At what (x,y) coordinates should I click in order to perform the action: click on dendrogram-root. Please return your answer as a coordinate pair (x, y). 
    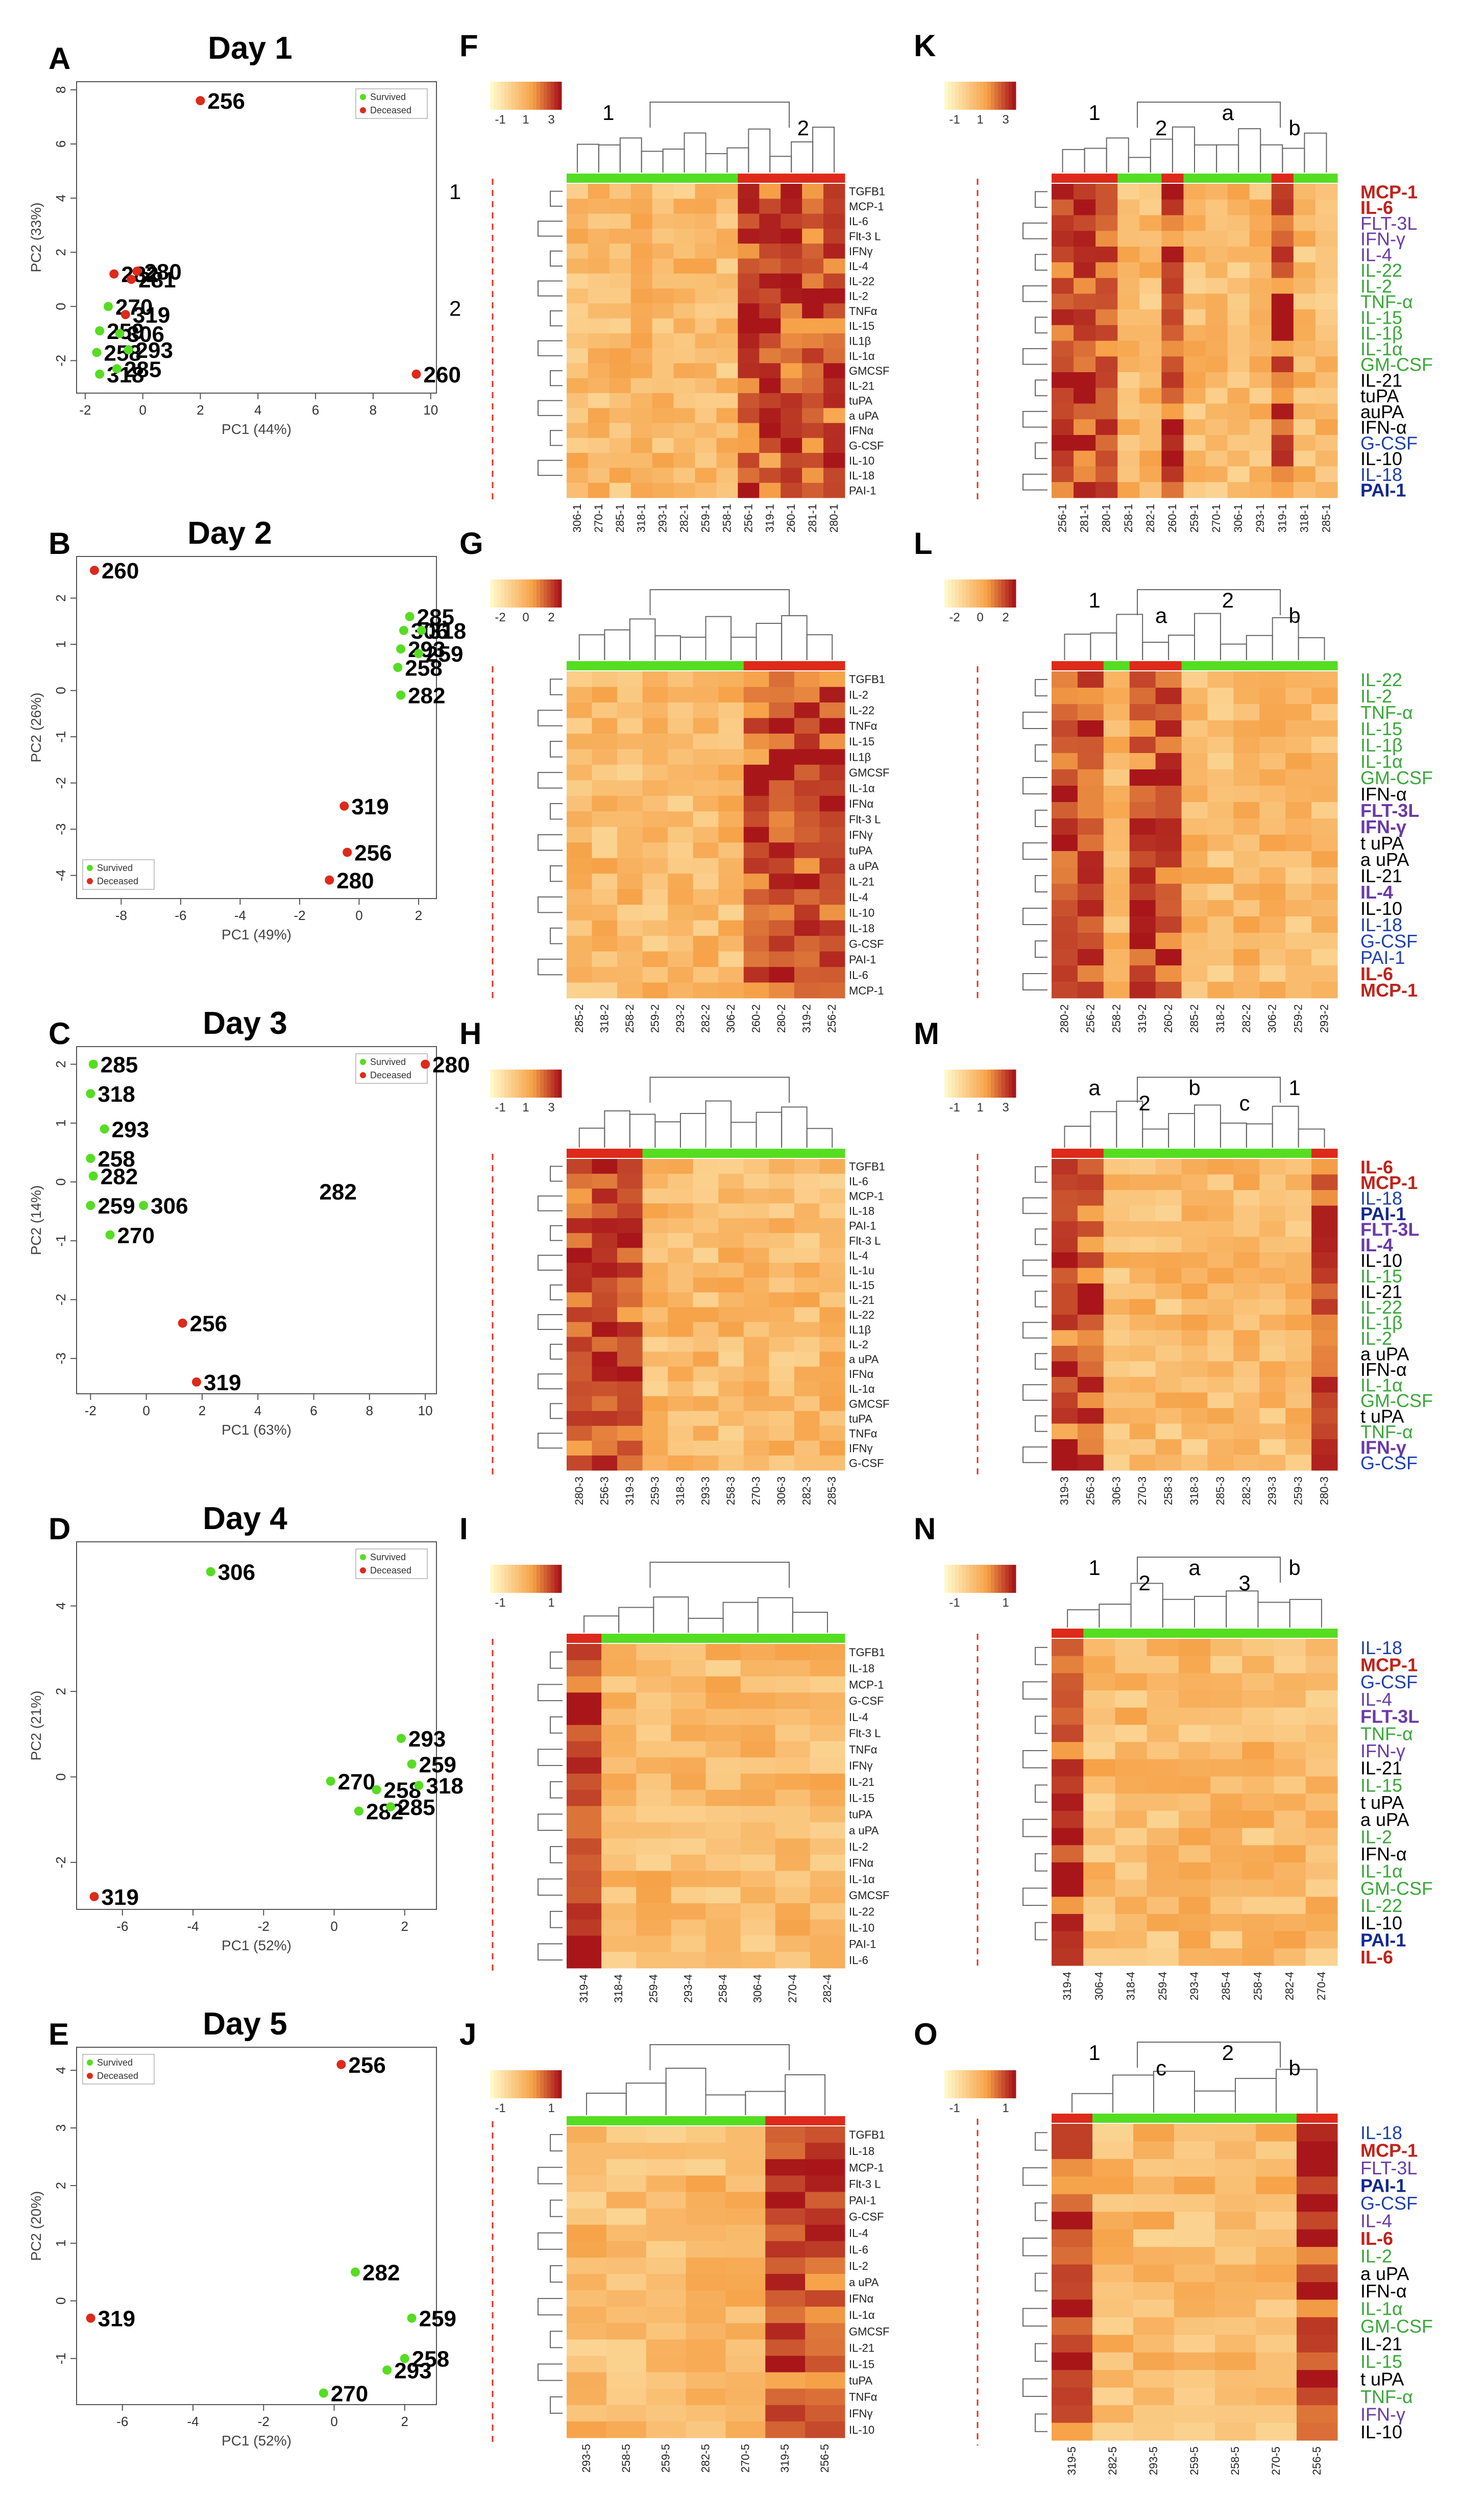
    Looking at the image, I should click on (1209, 2055).